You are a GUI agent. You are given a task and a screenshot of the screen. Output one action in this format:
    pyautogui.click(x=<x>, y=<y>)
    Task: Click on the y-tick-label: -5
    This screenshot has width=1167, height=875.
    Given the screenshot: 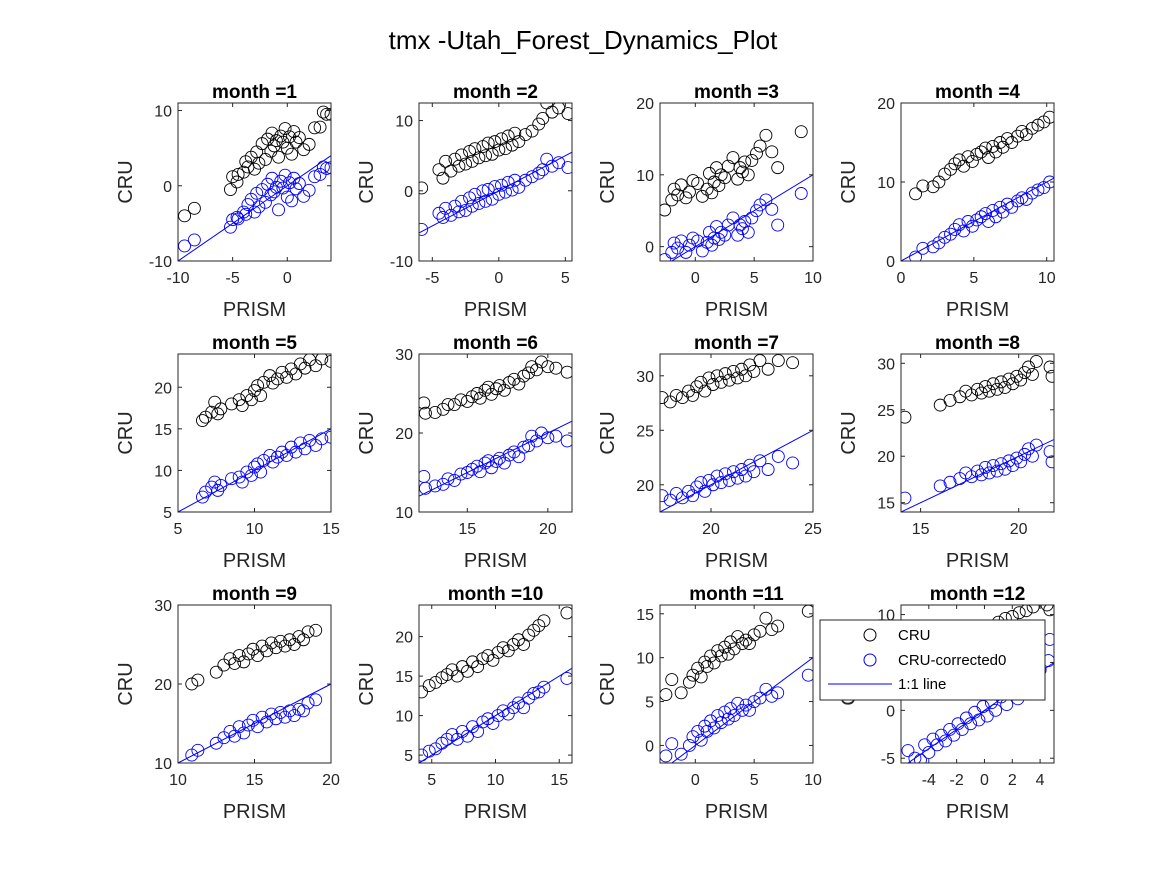 What is the action you would take?
    pyautogui.click(x=888, y=759)
    